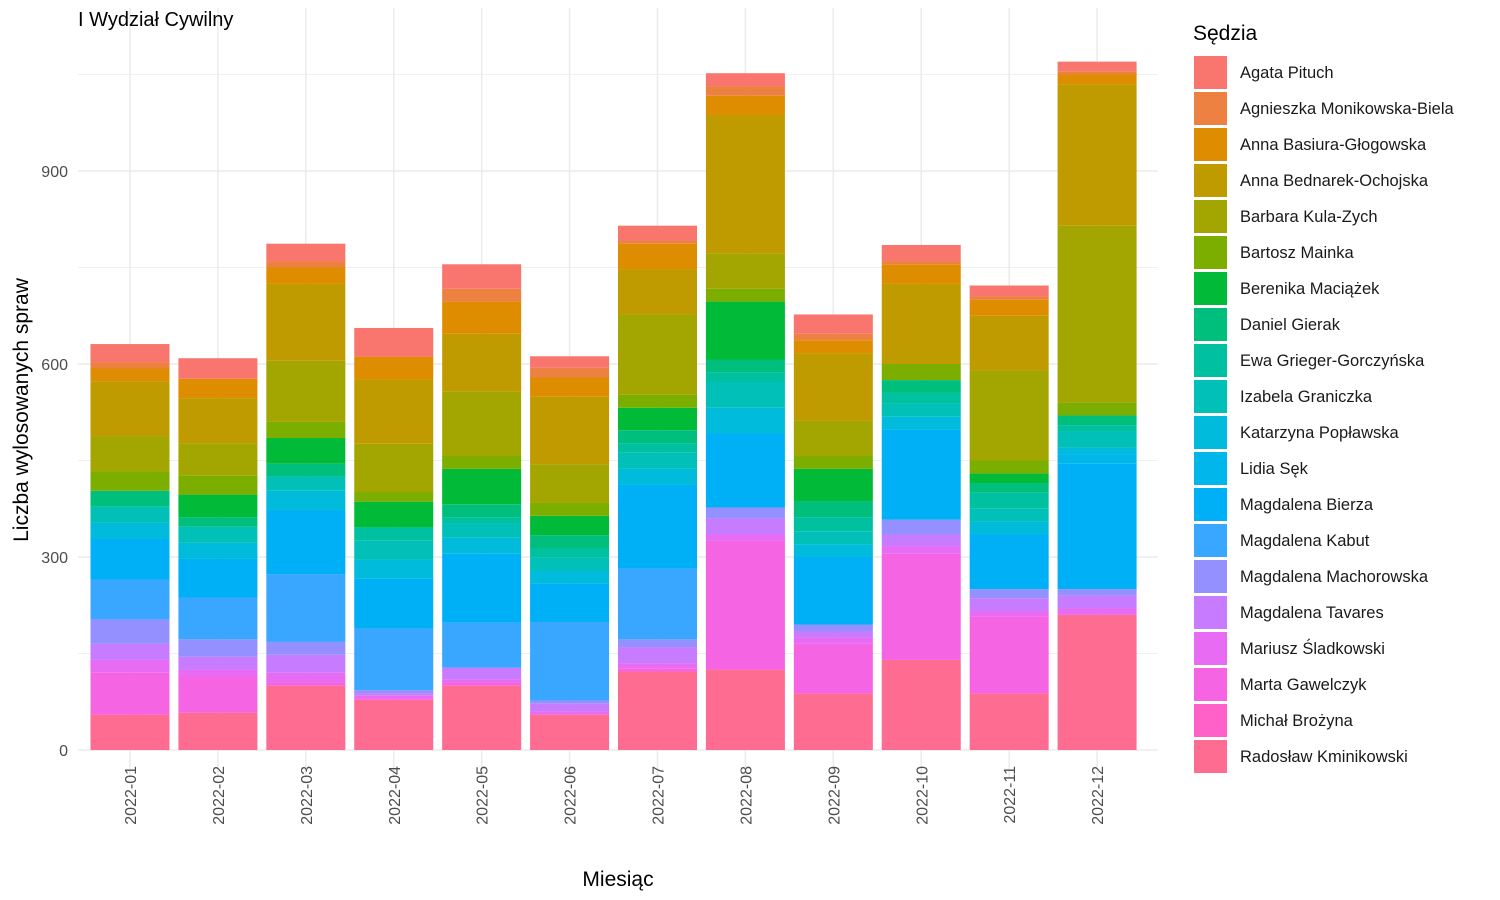 The width and height of the screenshot is (1500, 900). What do you see at coordinates (130, 530) in the screenshot?
I see `bar-segment: Katarzyna Popławska 2022-01: 25` at bounding box center [130, 530].